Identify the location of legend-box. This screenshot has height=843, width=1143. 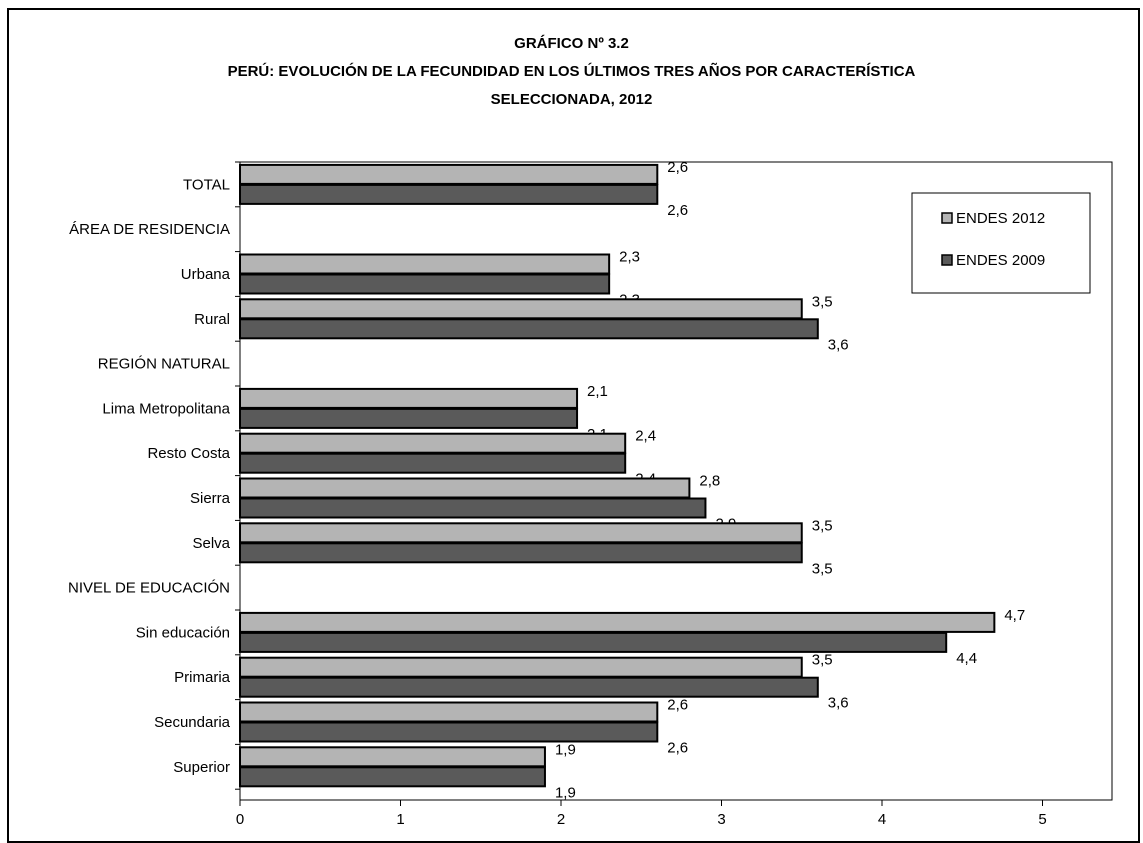
(1001, 243).